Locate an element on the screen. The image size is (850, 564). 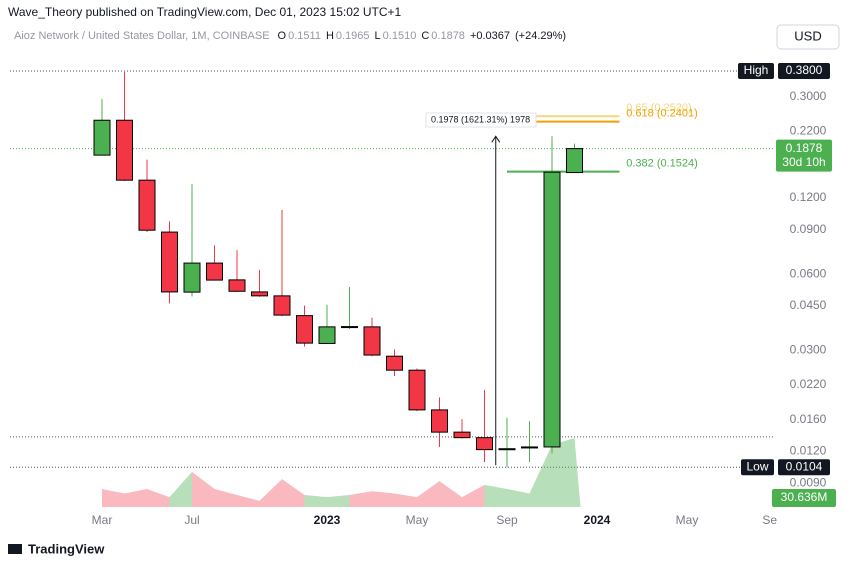
currency-label: USD is located at coordinates (807, 35).